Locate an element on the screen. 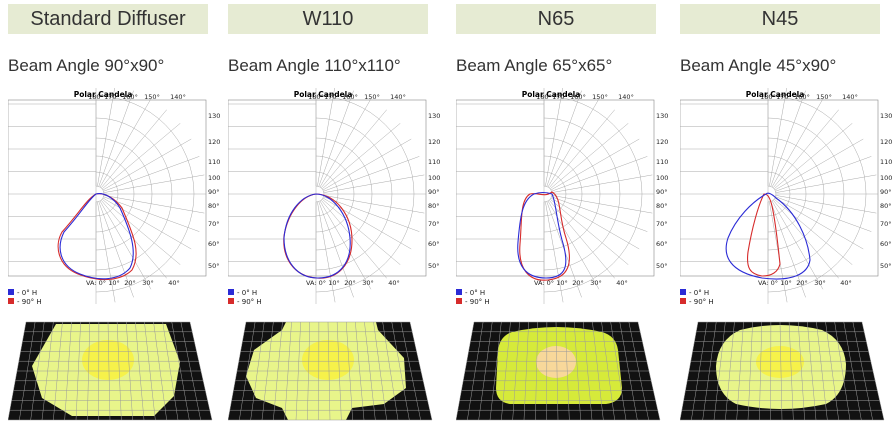  beam-angle-label: Beam Angle 90°x90° is located at coordinates (114, 66).